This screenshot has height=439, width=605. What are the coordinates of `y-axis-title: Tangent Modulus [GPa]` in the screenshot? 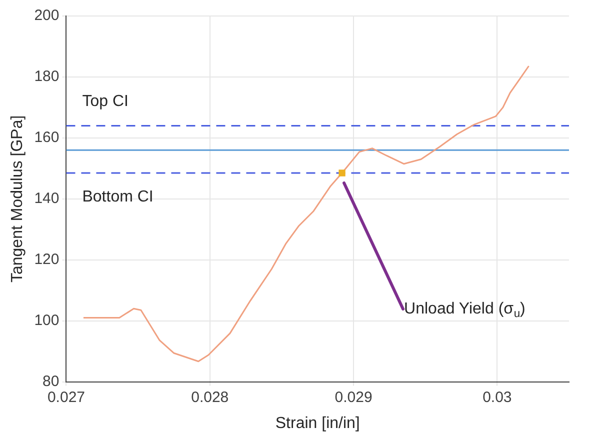 It's located at (17, 199).